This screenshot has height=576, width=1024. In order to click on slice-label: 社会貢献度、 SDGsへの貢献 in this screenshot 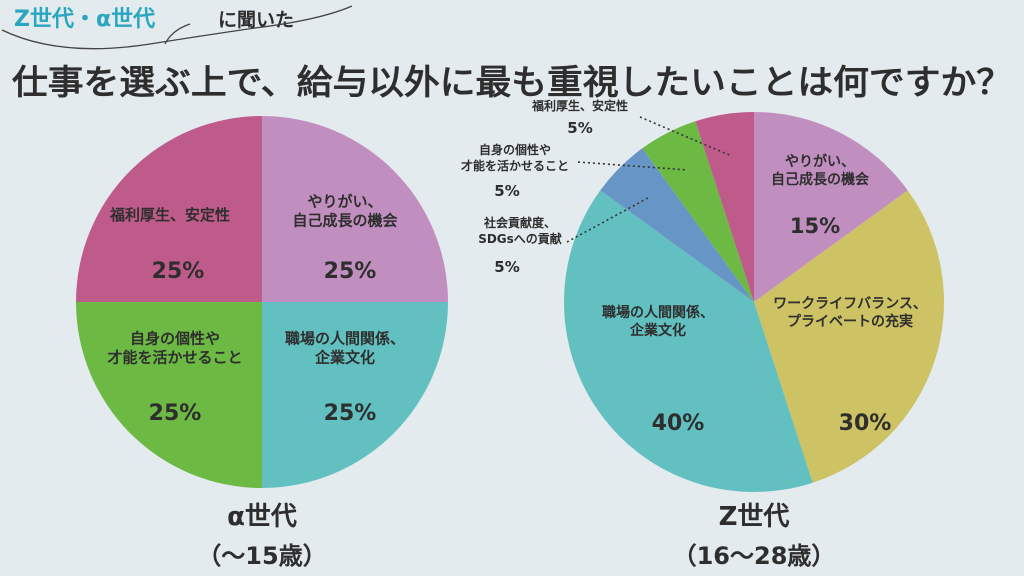, I will do `click(520, 230)`.